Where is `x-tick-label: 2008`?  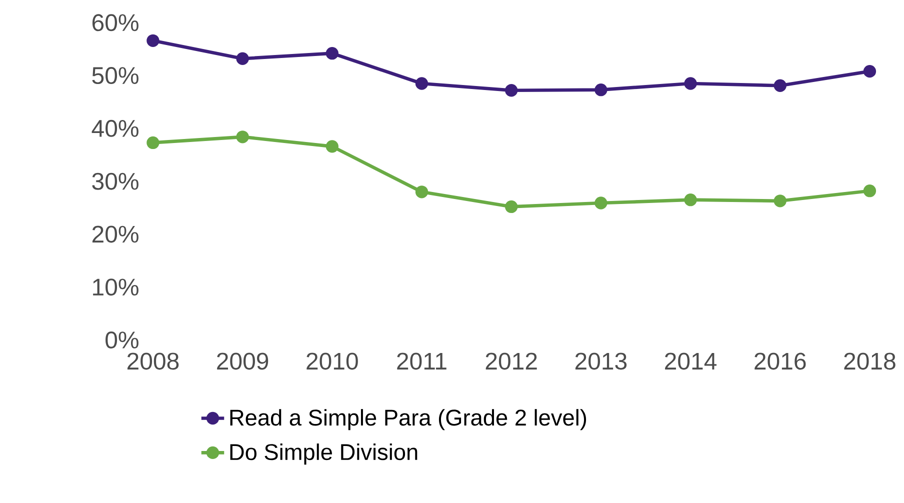 x-tick-label: 2008 is located at coordinates (153, 361).